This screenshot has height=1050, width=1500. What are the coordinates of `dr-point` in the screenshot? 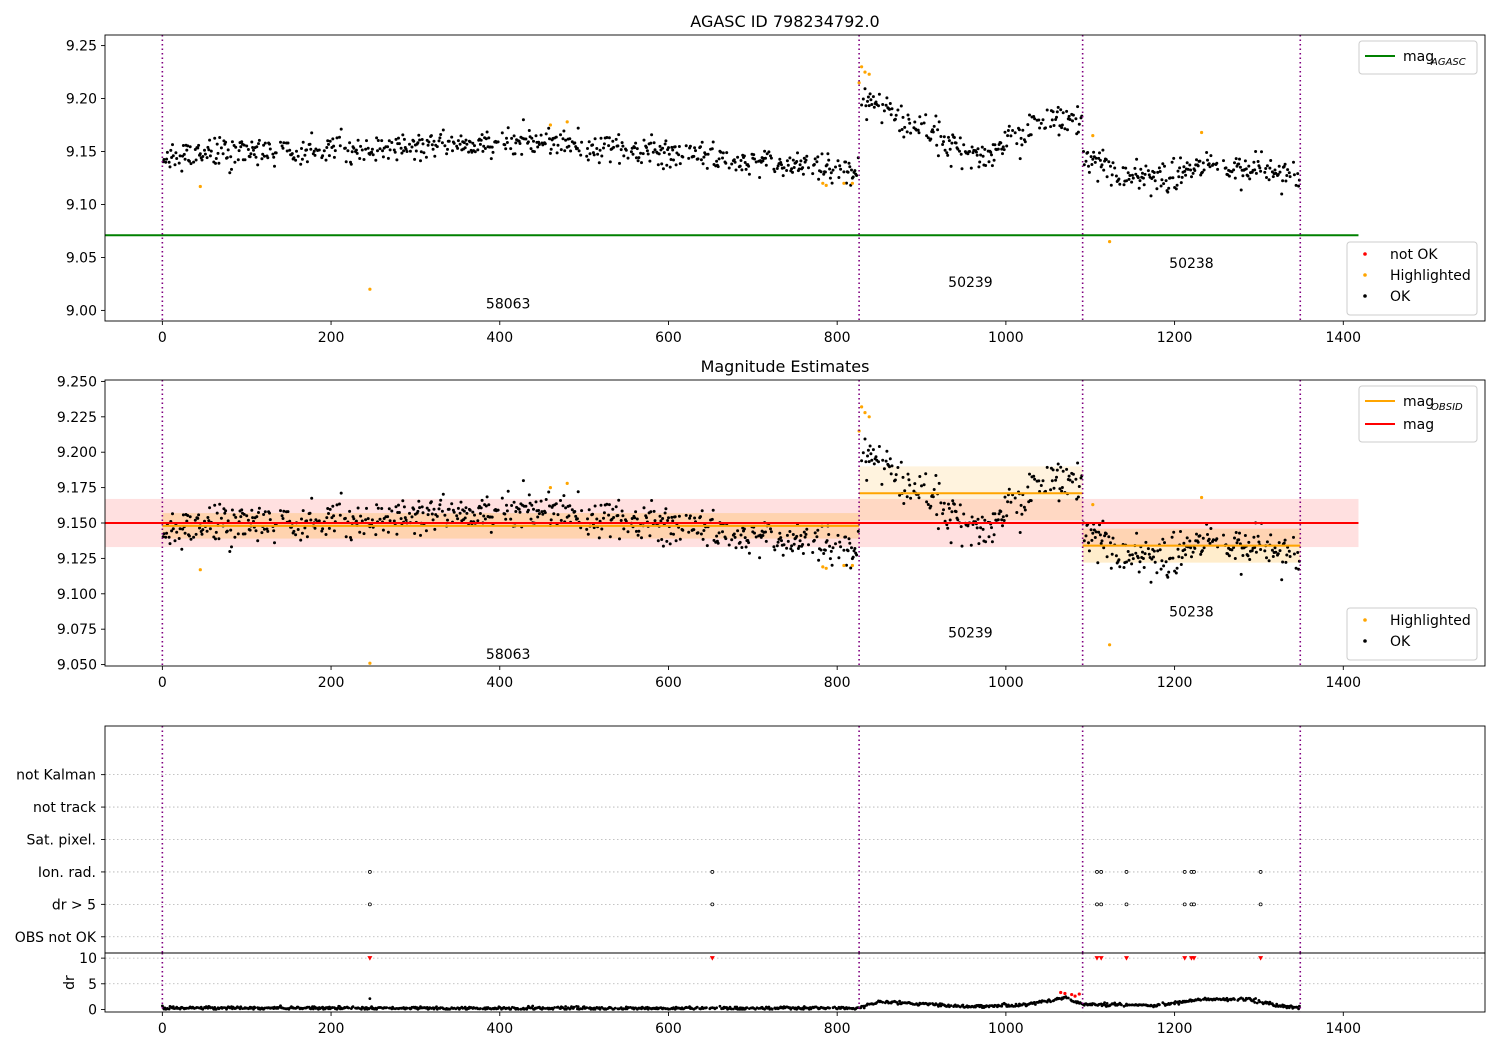 It's located at (349, 1008).